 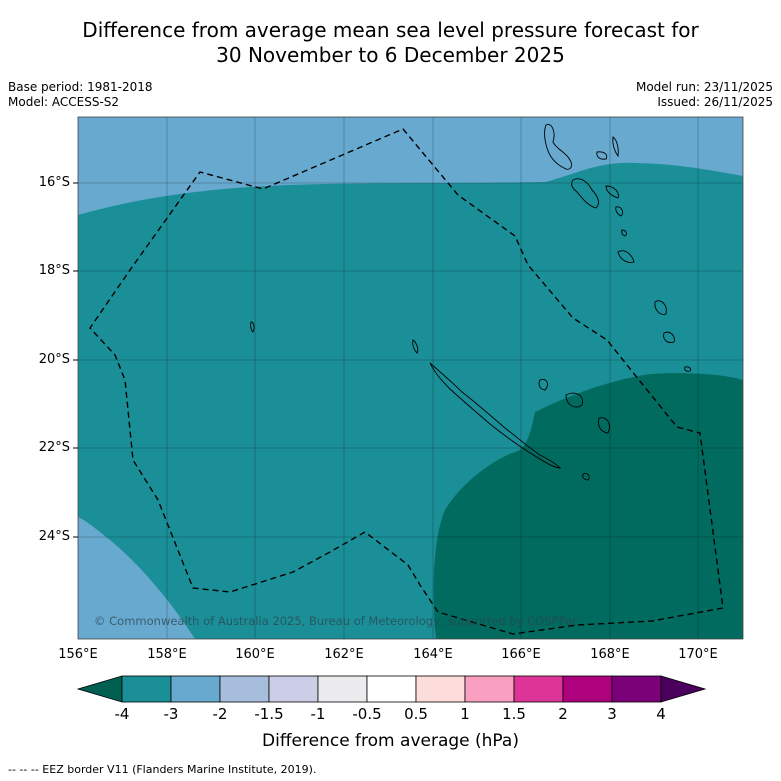 I want to click on lat-label-24s: 24°S, so click(x=54, y=536).